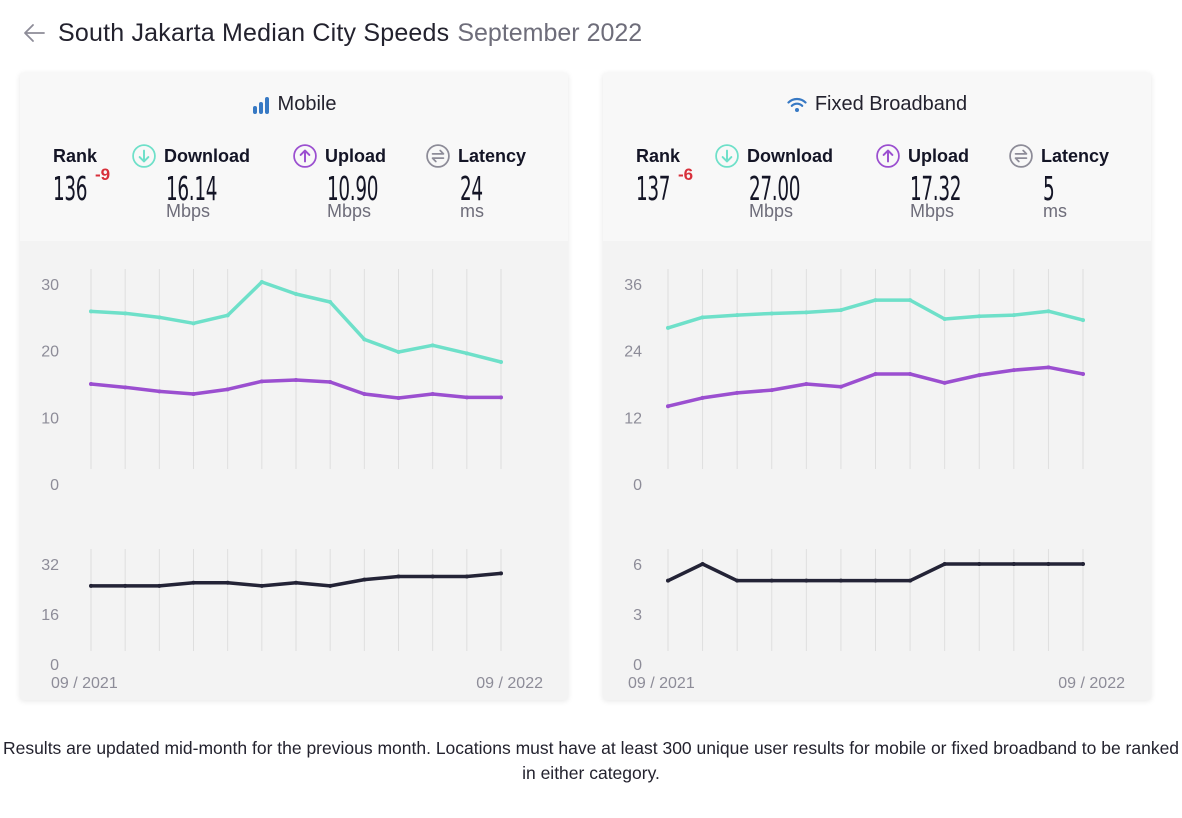 The width and height of the screenshot is (1182, 818). What do you see at coordinates (50, 565) in the screenshot?
I see `mobile-latency-y-tick-label: 32` at bounding box center [50, 565].